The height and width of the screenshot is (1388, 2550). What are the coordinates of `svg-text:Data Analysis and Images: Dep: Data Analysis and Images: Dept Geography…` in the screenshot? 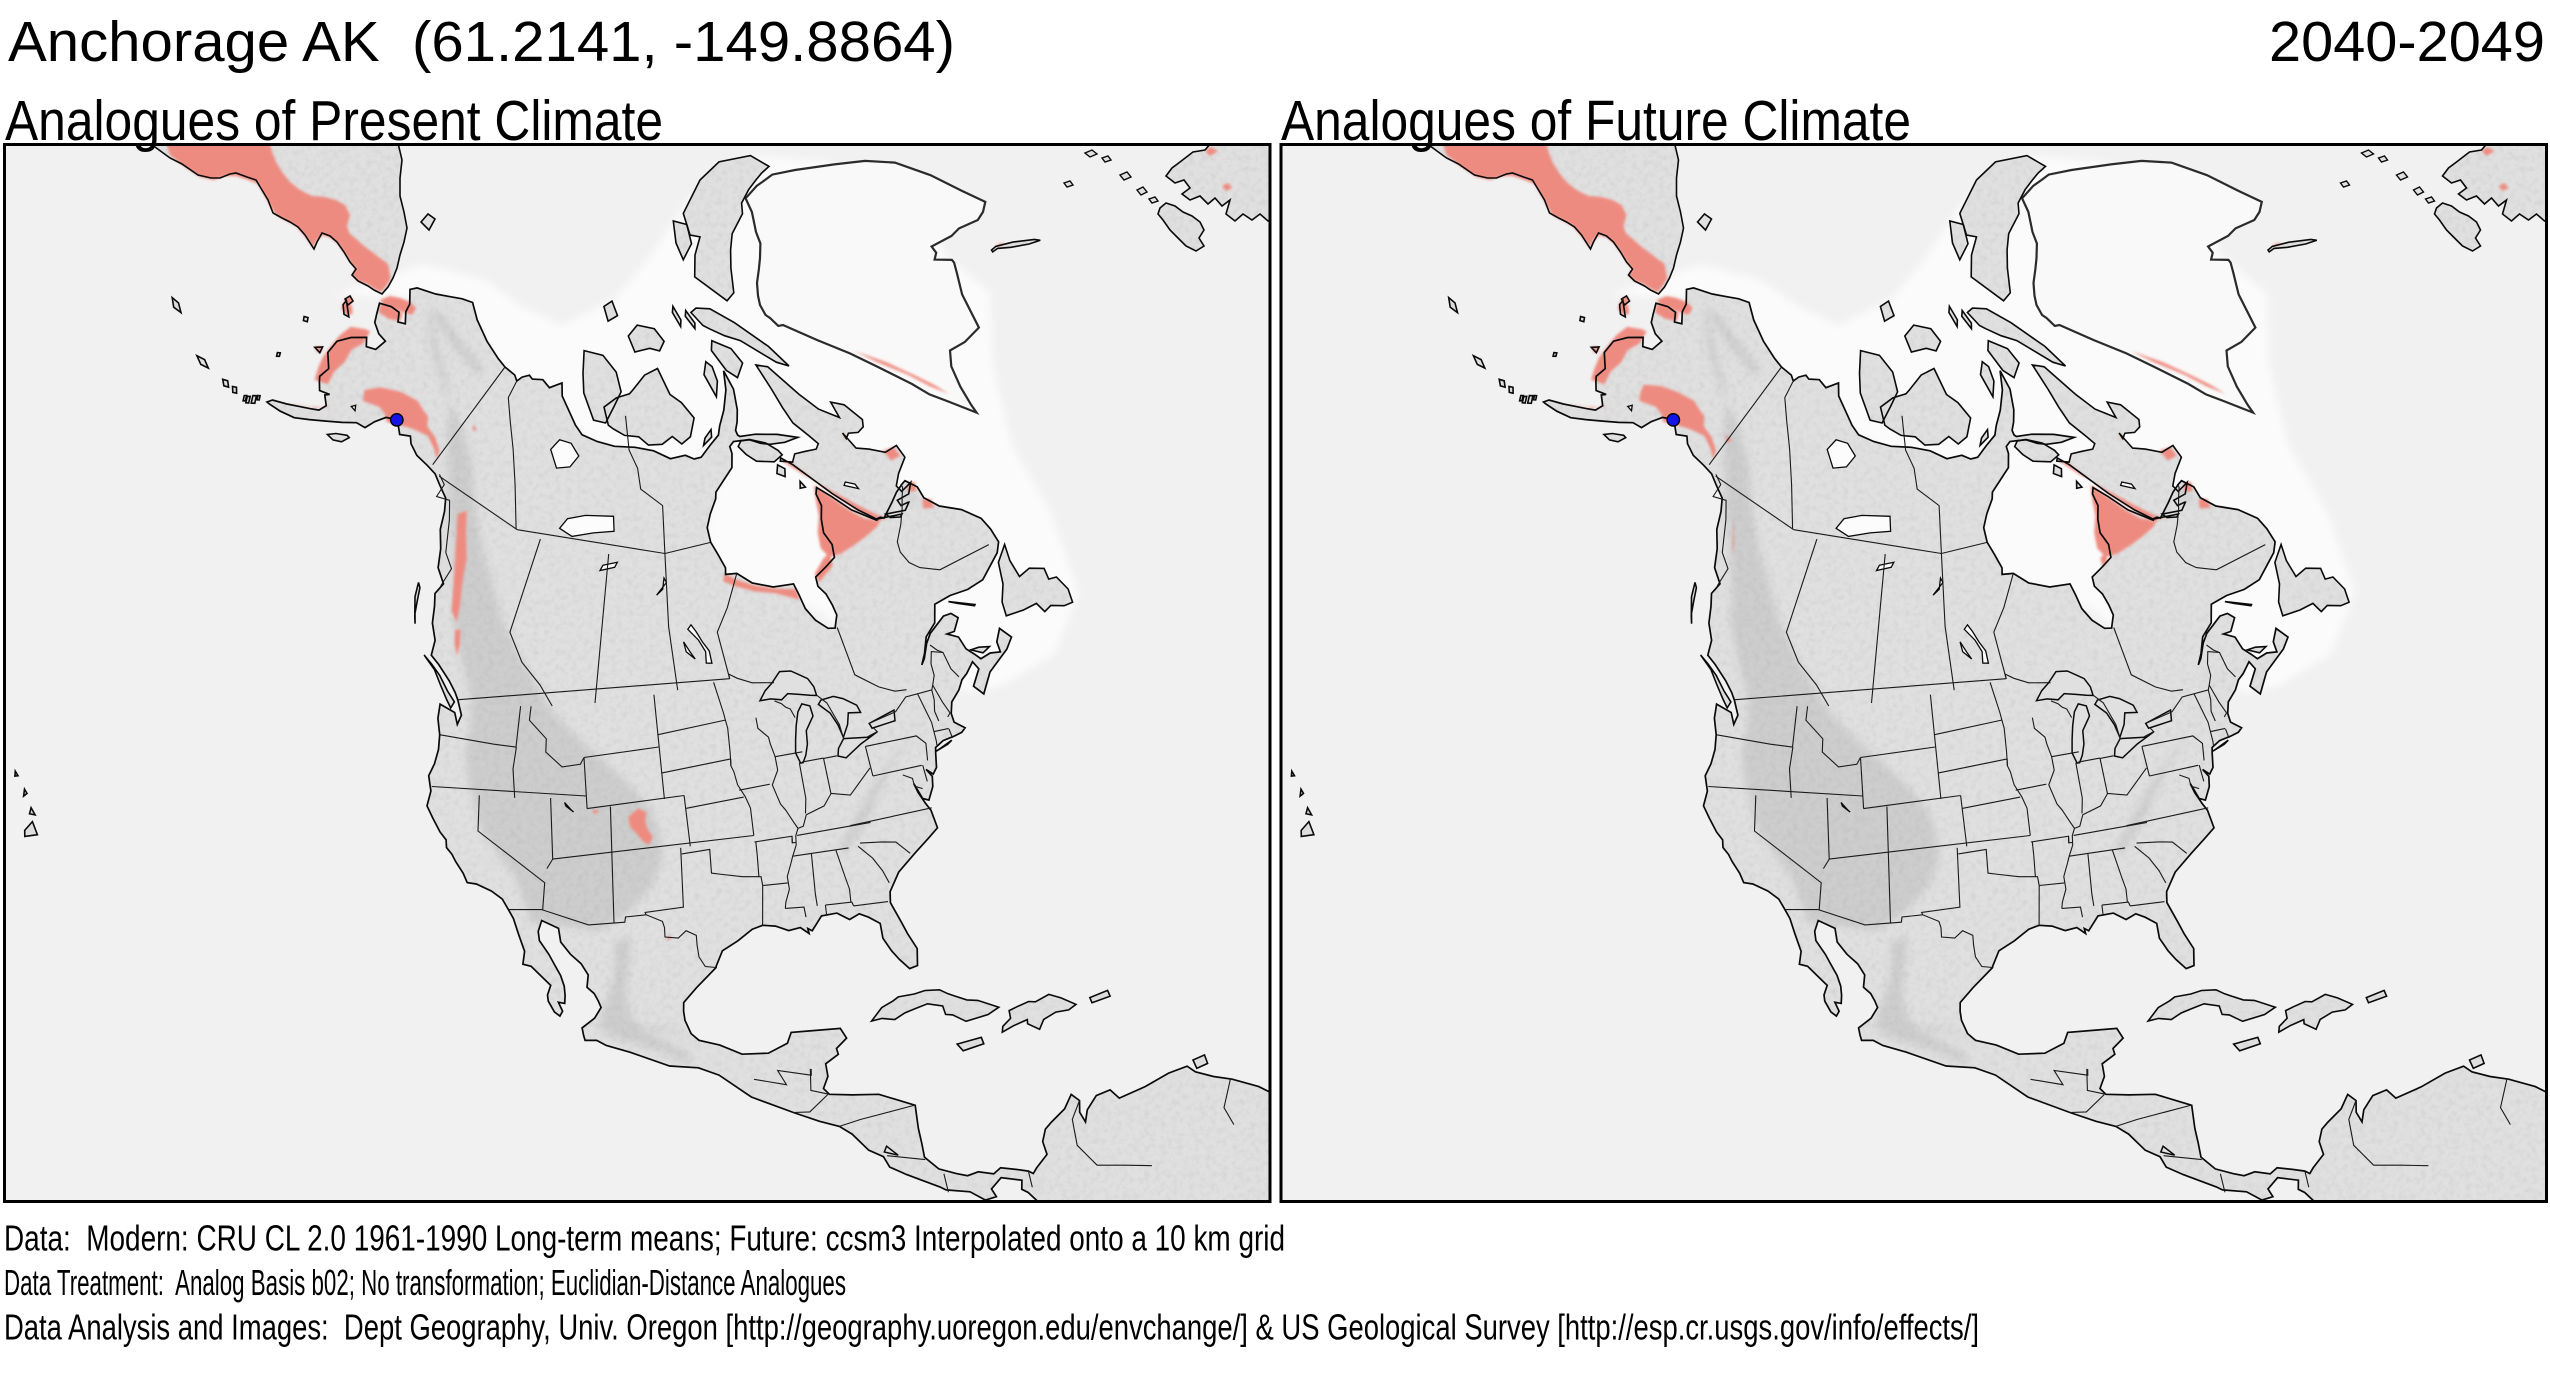 It's located at (991, 1327).